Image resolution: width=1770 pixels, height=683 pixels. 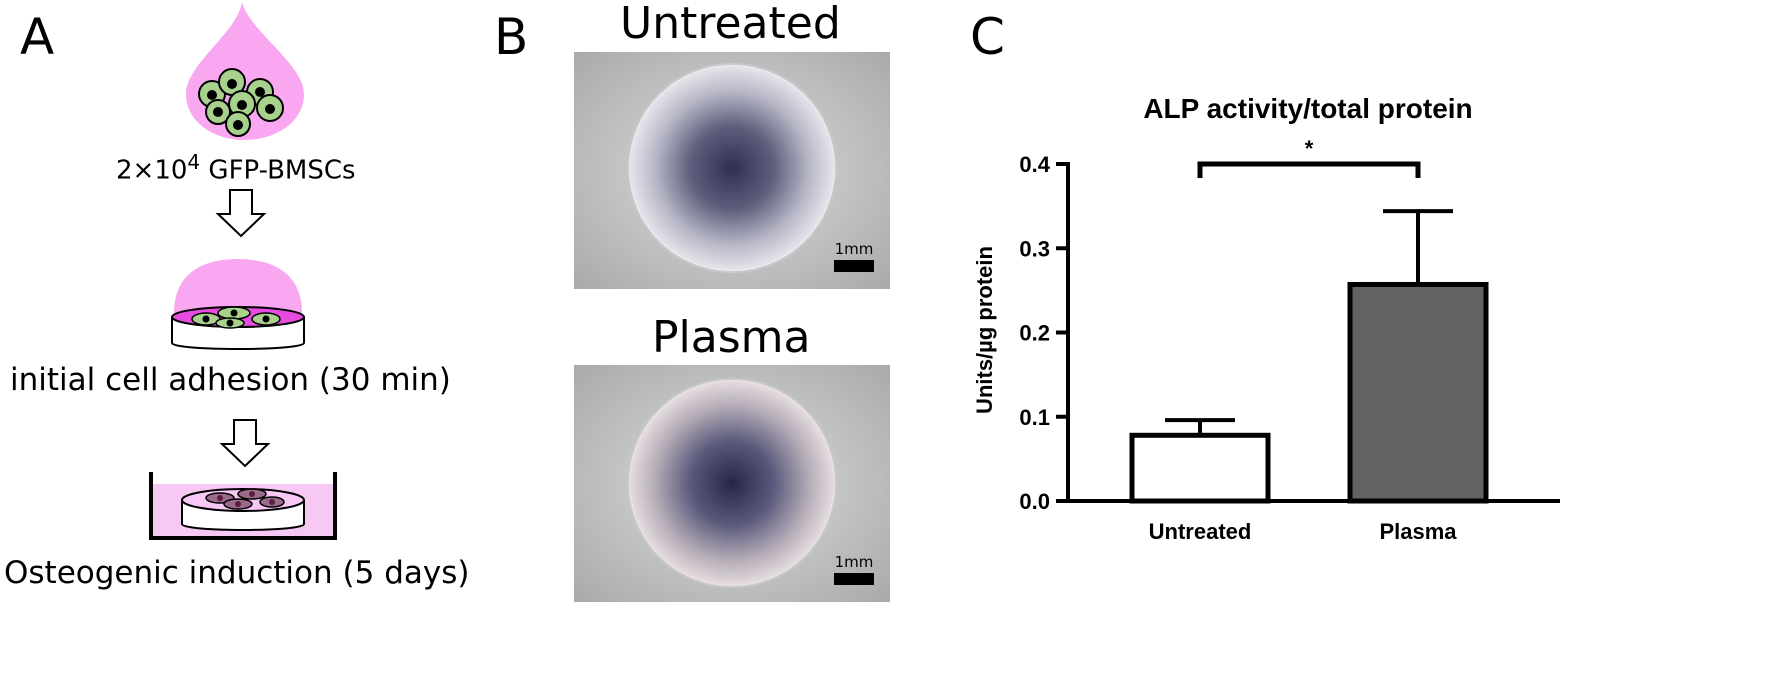 I want to click on y-tick-label: 0.1, so click(x=1034, y=417).